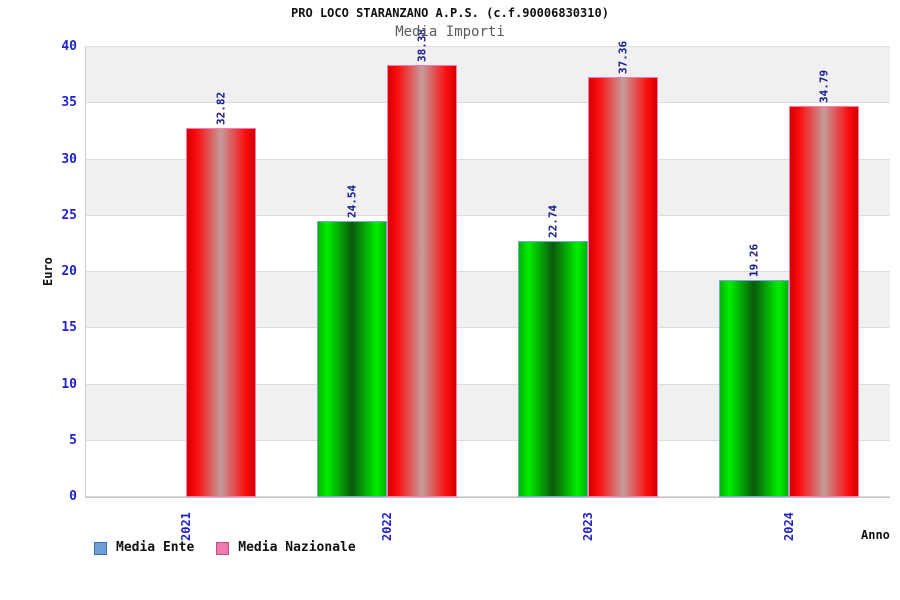 The width and height of the screenshot is (900, 600). Describe the element at coordinates (69, 46) in the screenshot. I see `y-tick-label: 40` at that location.